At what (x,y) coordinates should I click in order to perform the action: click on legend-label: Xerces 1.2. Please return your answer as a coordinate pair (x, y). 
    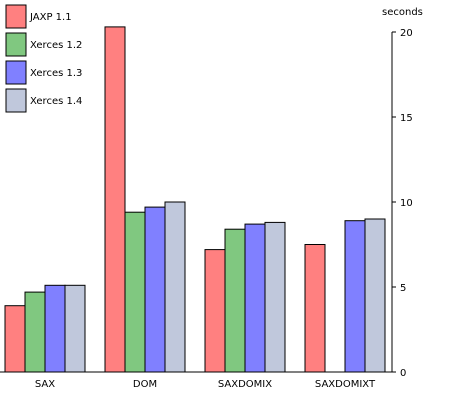
    Looking at the image, I should click on (56, 45).